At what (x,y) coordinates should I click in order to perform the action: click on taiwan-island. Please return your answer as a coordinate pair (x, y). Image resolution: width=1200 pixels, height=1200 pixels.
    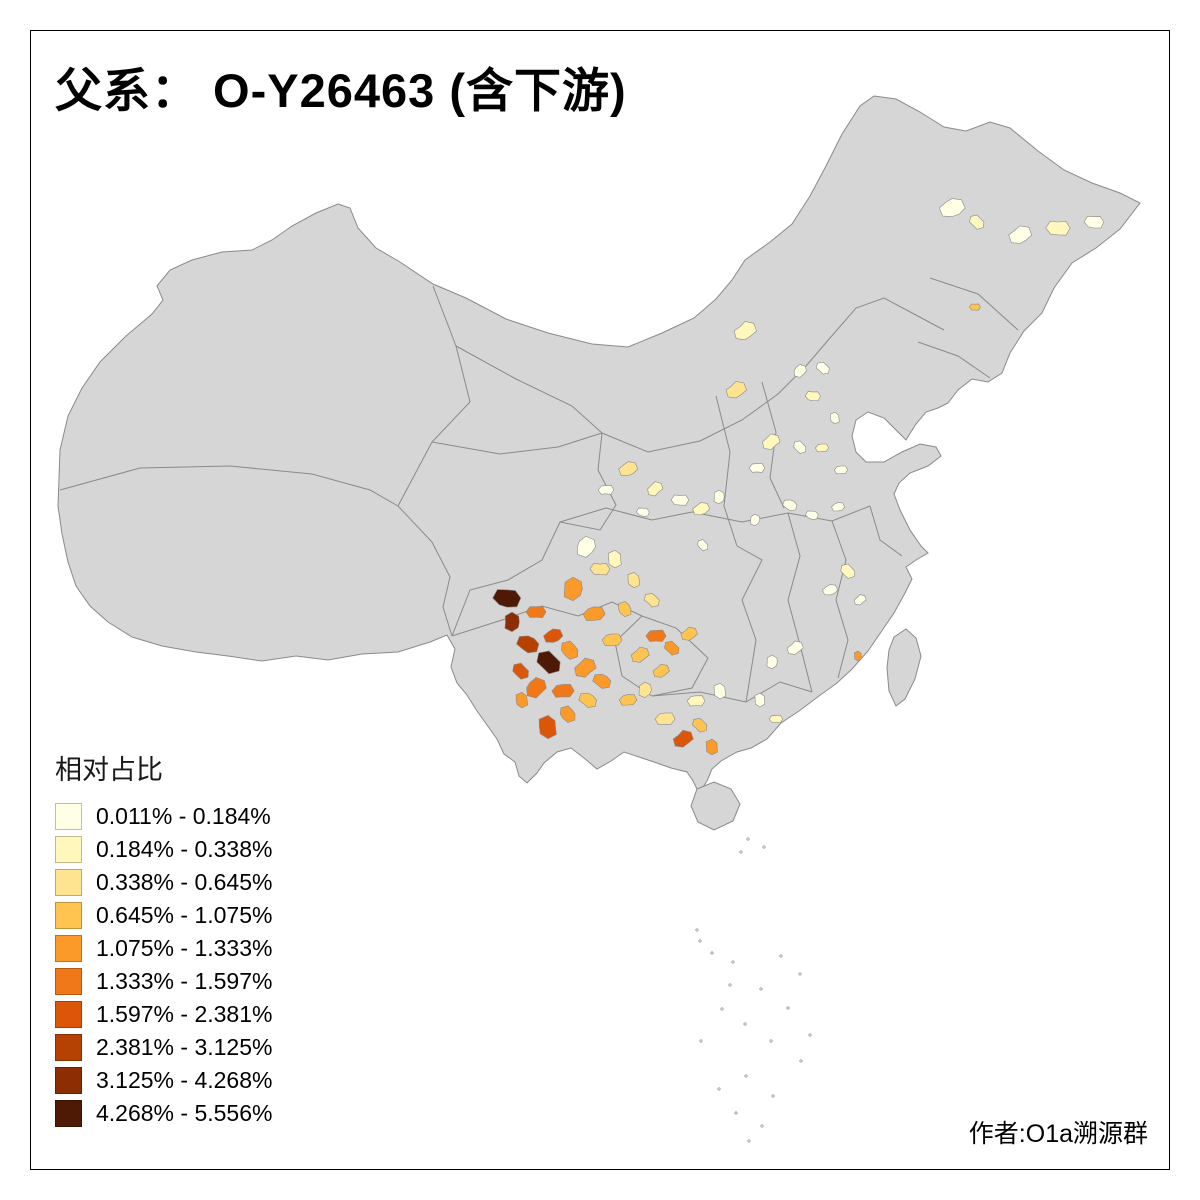
    Looking at the image, I should click on (904, 667).